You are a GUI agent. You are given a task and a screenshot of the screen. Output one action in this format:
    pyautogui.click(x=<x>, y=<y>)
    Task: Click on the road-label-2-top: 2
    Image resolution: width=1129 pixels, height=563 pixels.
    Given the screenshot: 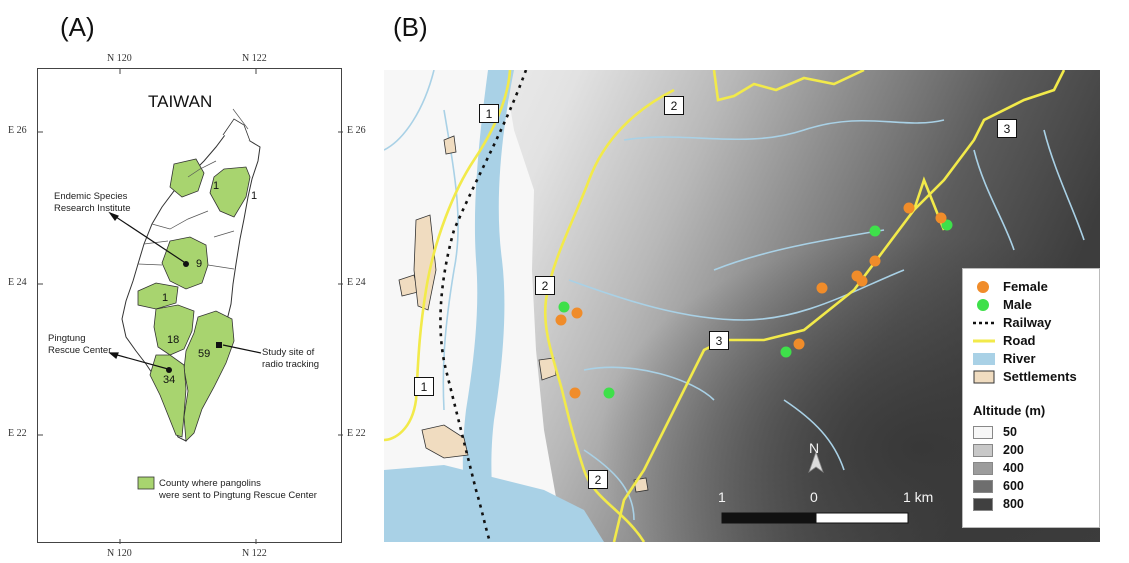 What is the action you would take?
    pyautogui.click(x=674, y=105)
    